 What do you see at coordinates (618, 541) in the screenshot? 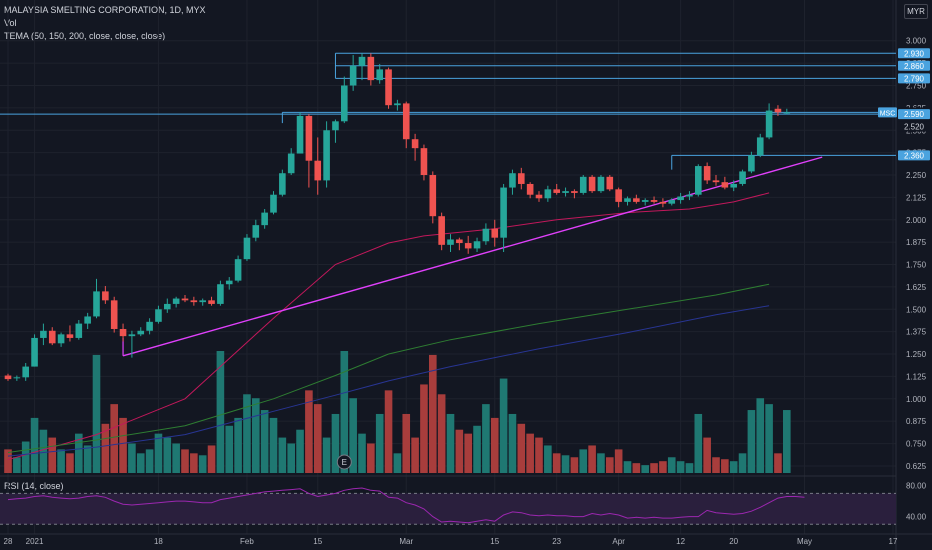
I see `time-tick-label: Apr` at bounding box center [618, 541].